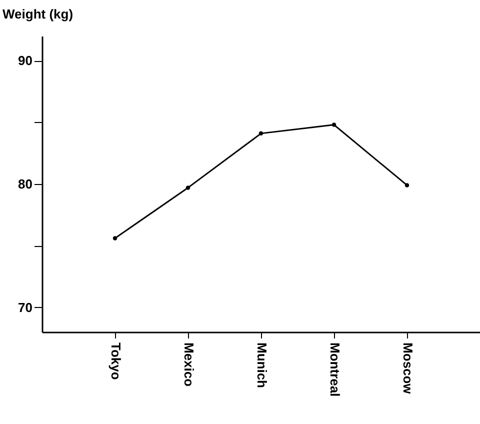  Describe the element at coordinates (408, 368) in the screenshot. I see `x-tick-label: Moscow` at that location.